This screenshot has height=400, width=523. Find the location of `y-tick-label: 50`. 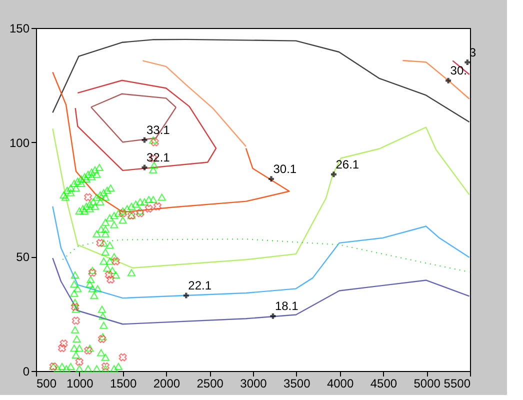

y-tick-label: 50 is located at coordinates (23, 257).